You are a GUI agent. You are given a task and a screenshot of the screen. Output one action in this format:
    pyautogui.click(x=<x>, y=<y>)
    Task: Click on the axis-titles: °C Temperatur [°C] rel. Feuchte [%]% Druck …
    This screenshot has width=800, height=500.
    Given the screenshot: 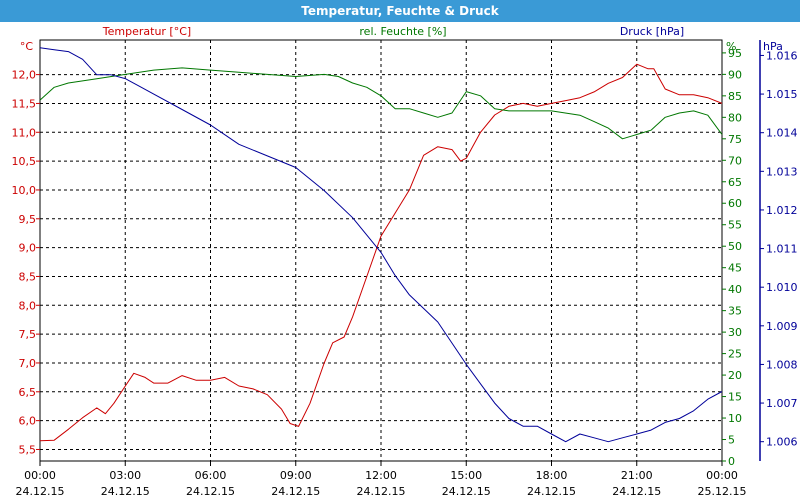 What is the action you would take?
    pyautogui.click(x=401, y=39)
    